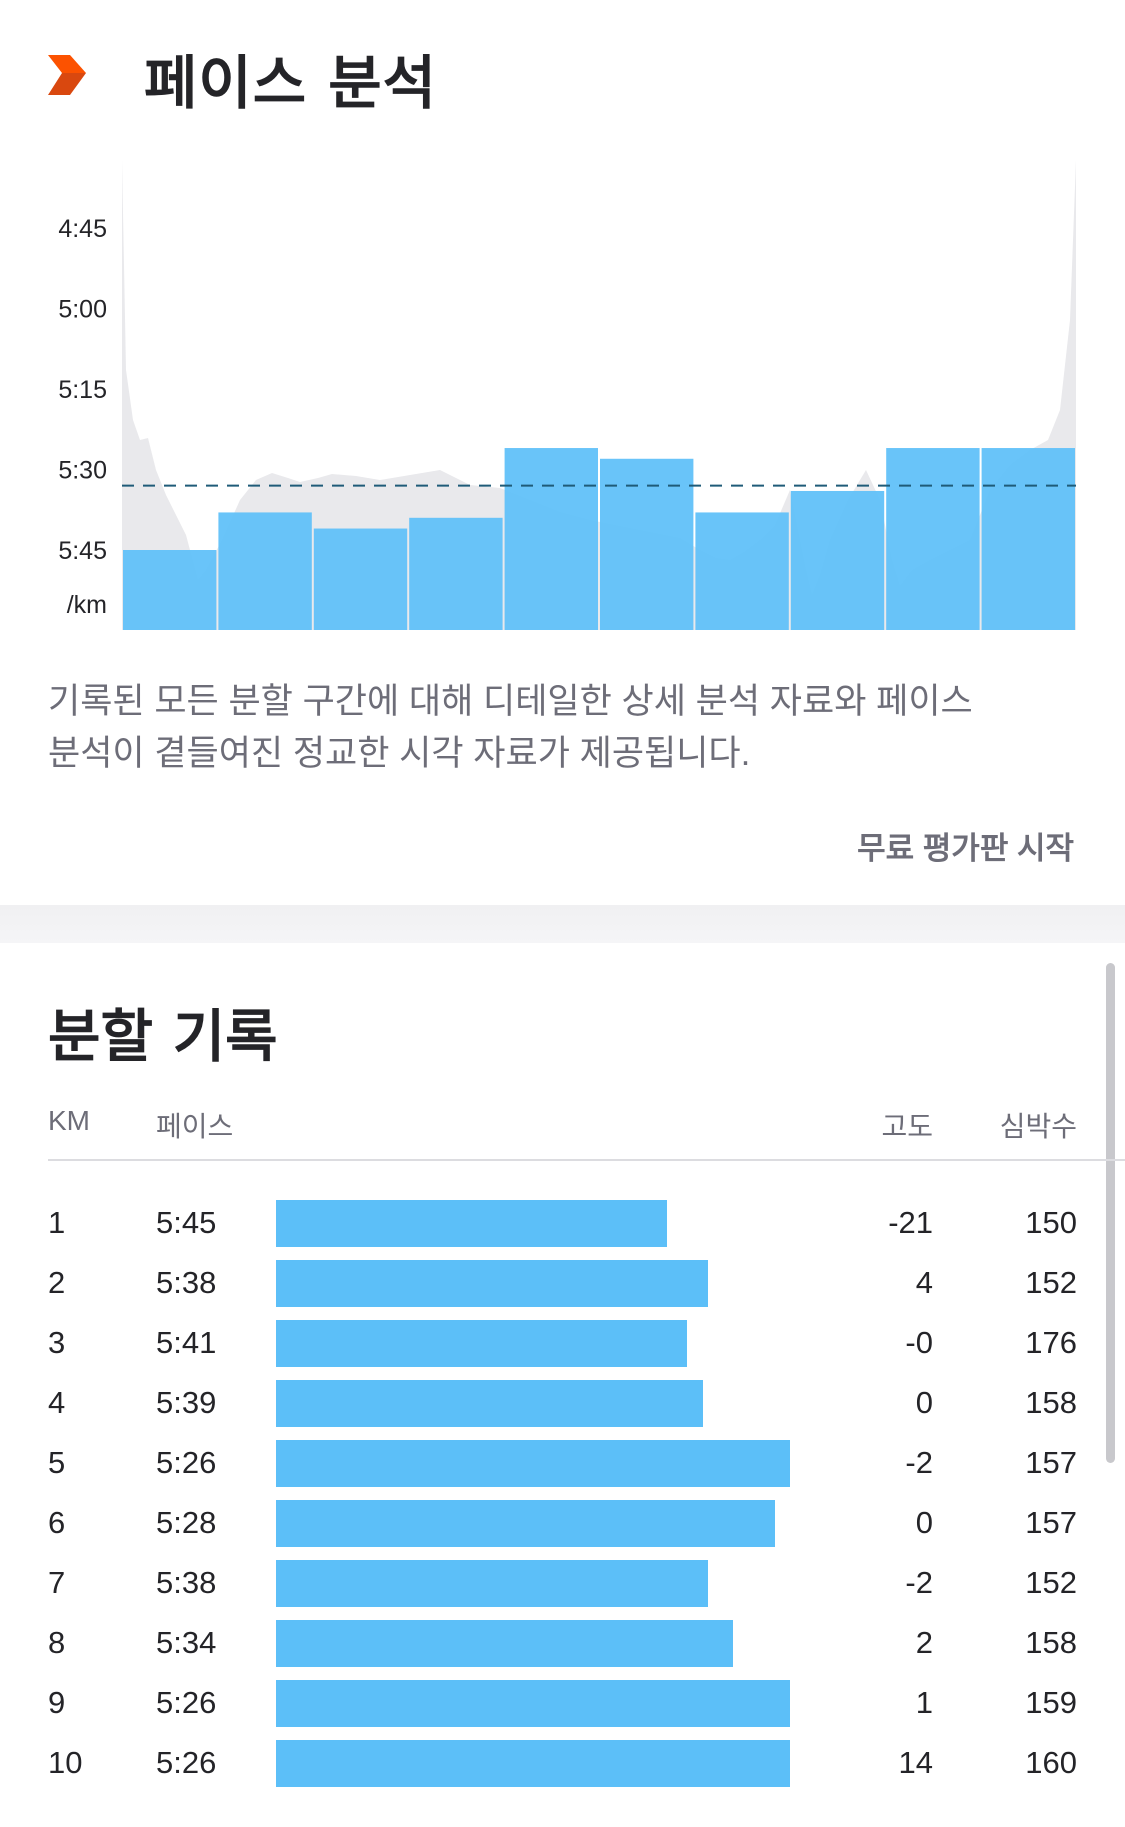  I want to click on y-tick-label: 5:00, so click(82, 310).